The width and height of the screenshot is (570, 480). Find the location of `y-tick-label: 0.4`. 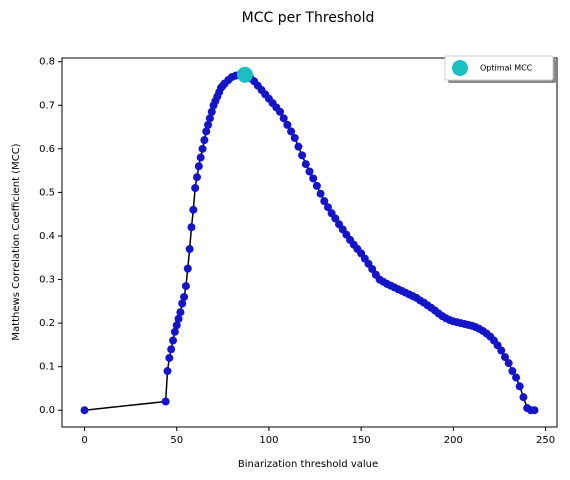

y-tick-label: 0.4 is located at coordinates (47, 236).